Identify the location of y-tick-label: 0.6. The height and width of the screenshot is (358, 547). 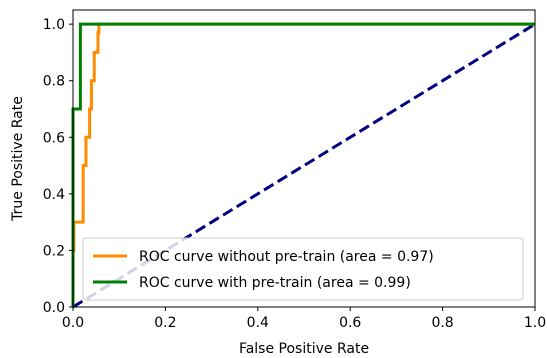
(54, 138).